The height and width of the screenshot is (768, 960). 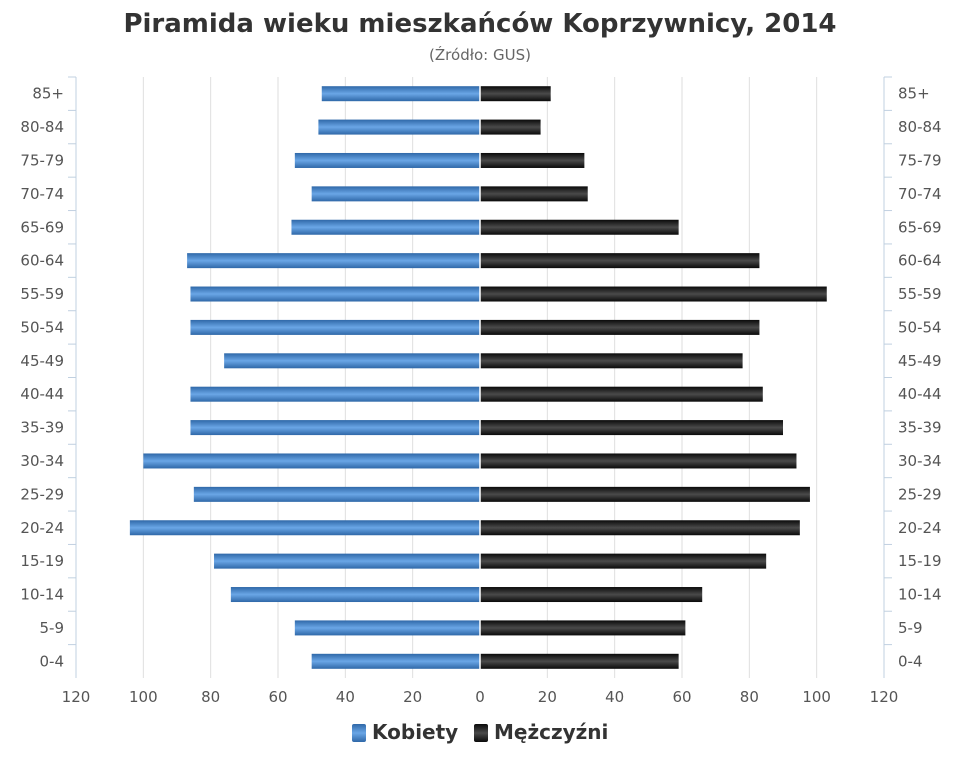 What do you see at coordinates (42, 261) in the screenshot?
I see `category-label-left: 60-64` at bounding box center [42, 261].